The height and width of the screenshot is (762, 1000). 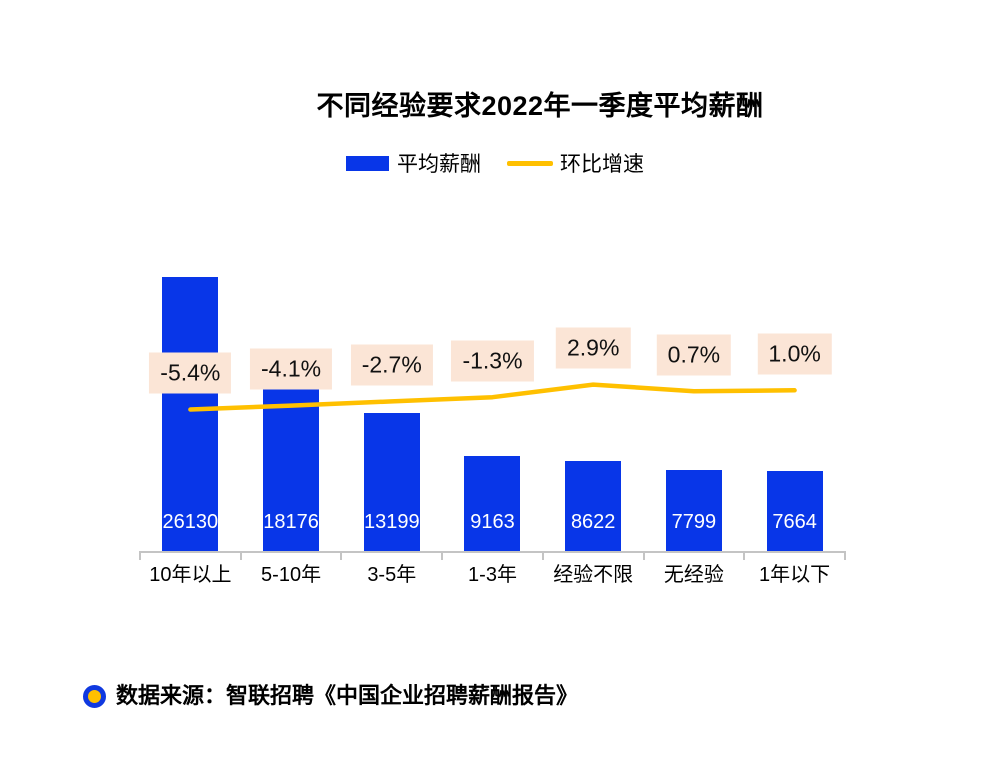 What do you see at coordinates (693, 575) in the screenshot?
I see `category-label: 无经验` at bounding box center [693, 575].